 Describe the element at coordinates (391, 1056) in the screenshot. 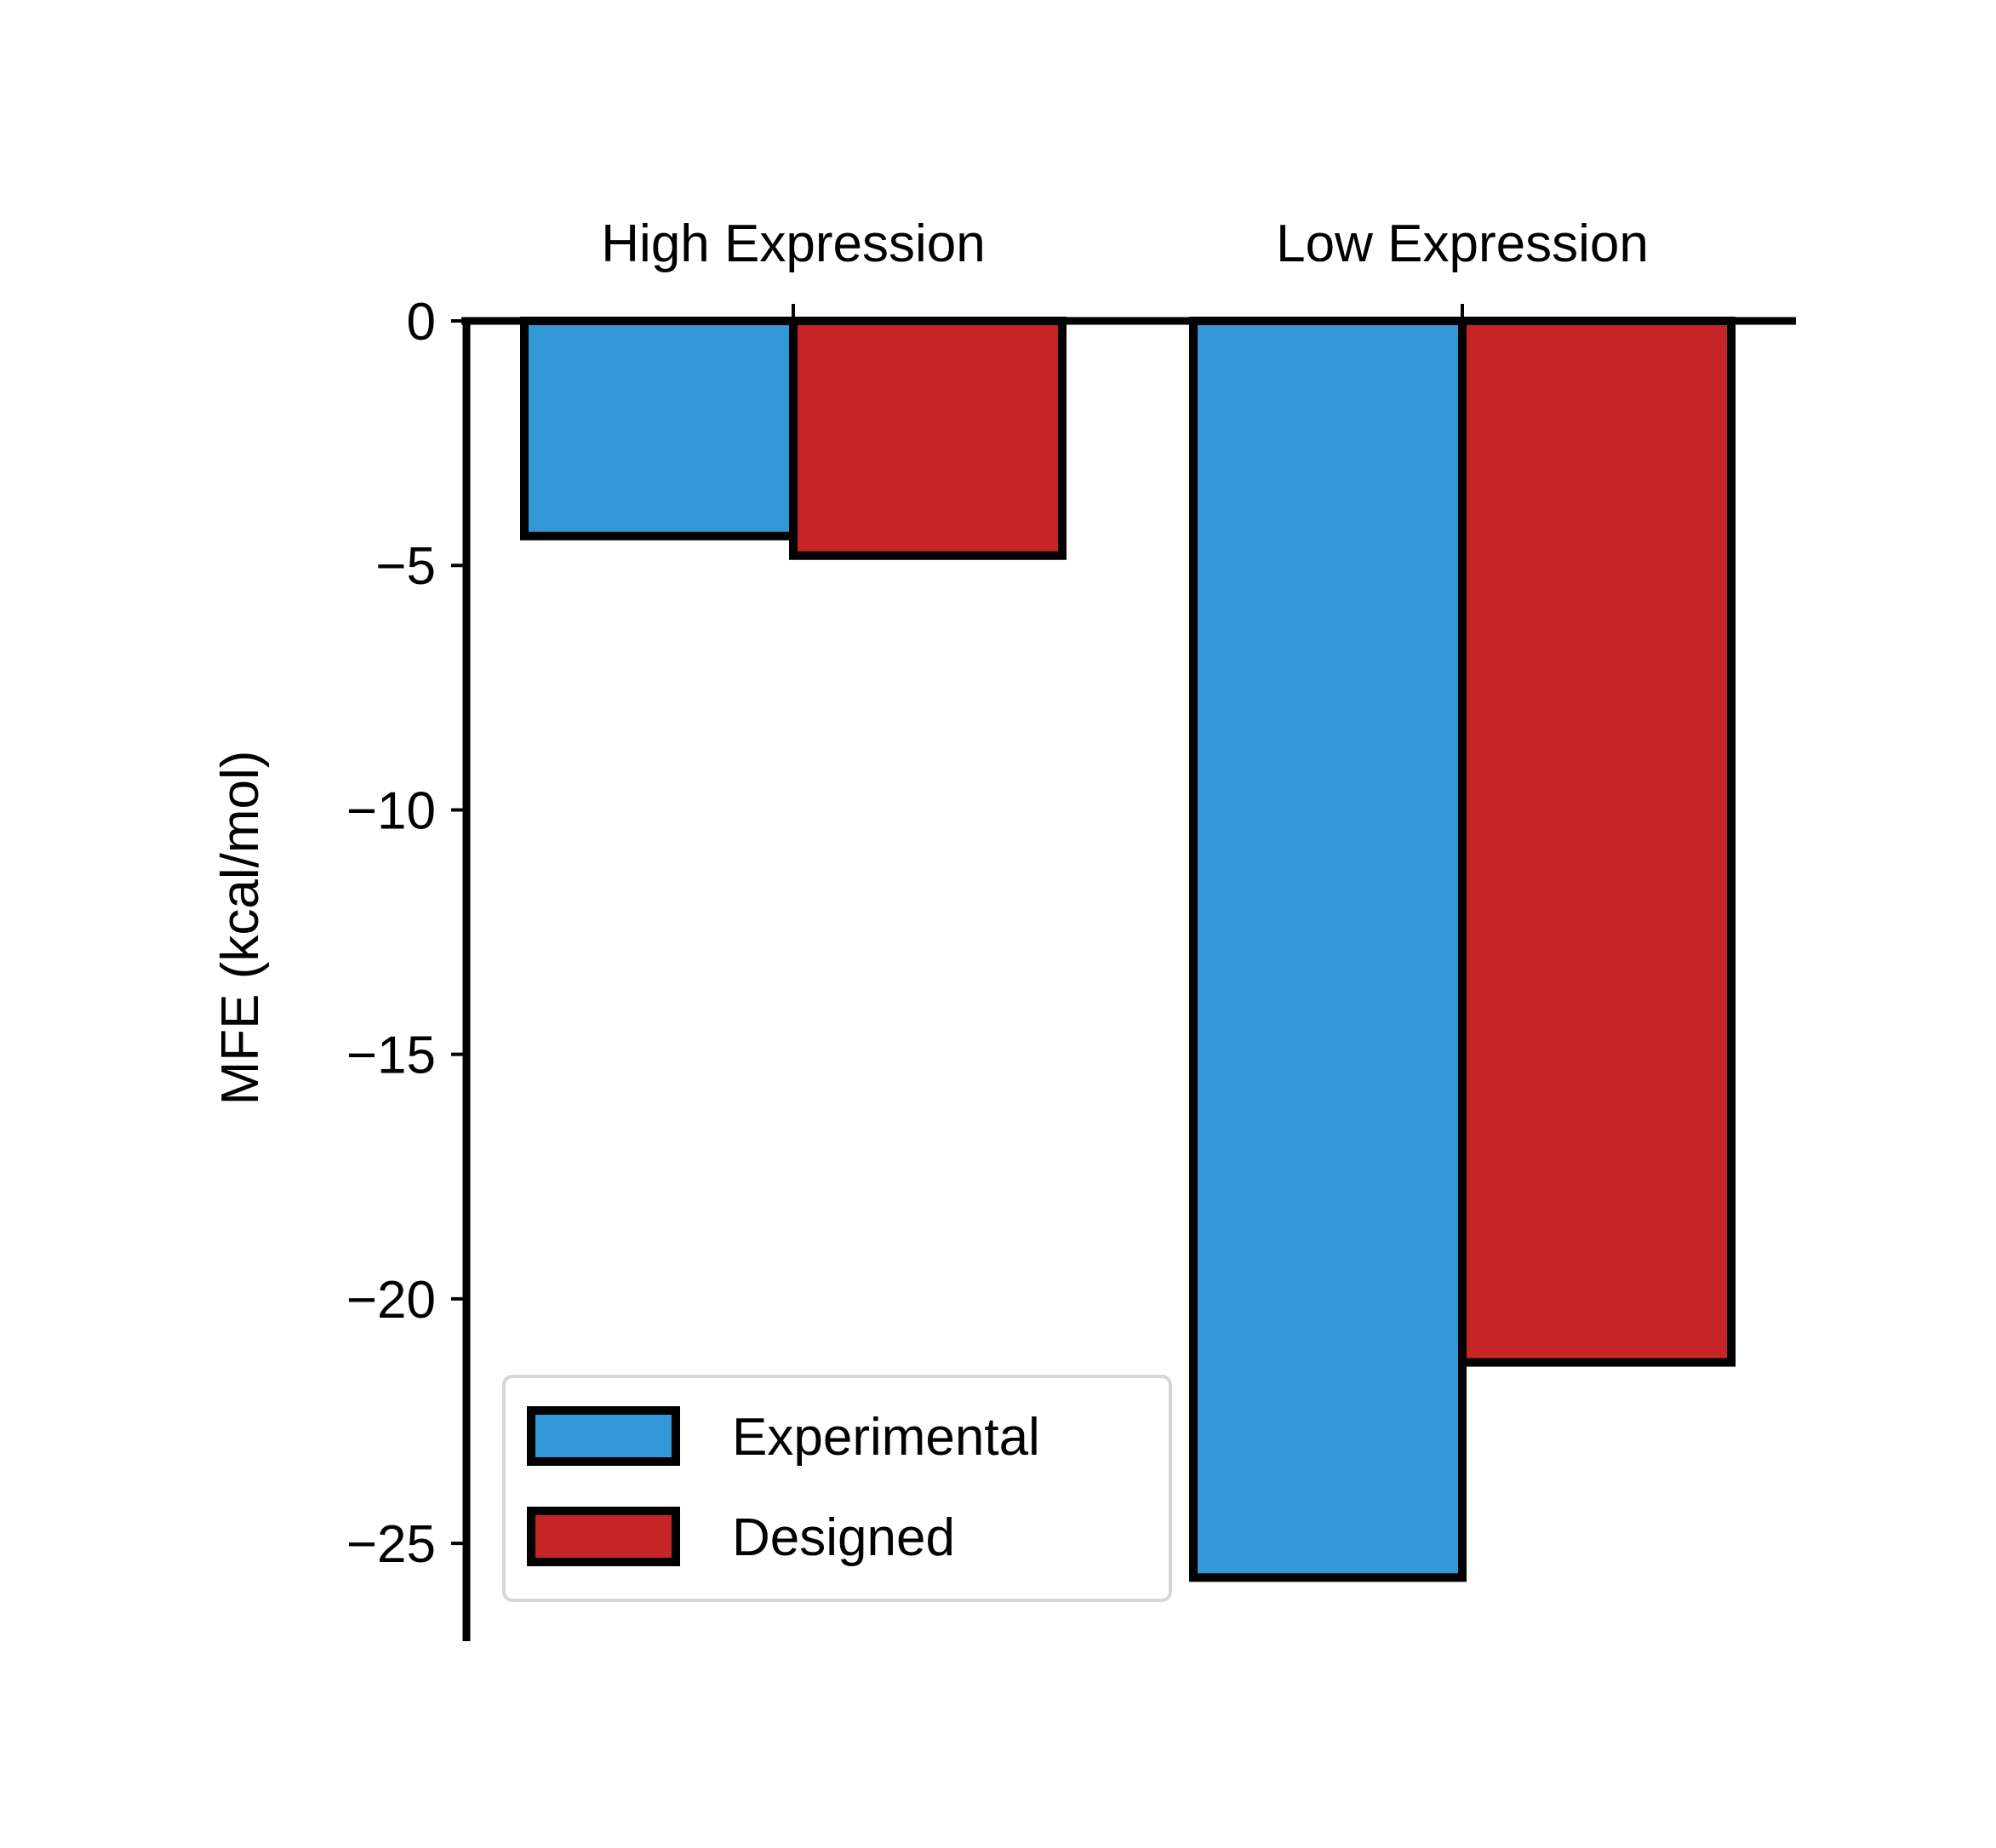

I see `y-tick-label: −15` at that location.